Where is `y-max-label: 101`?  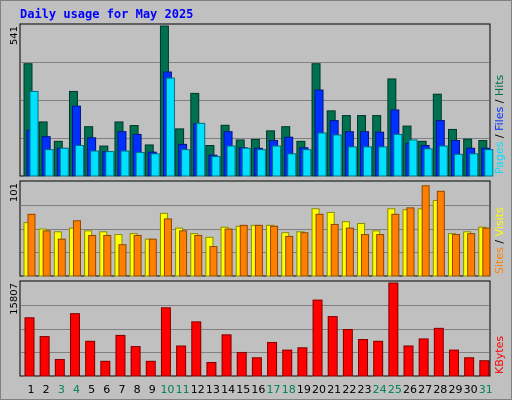 y-max-label: 101 is located at coordinates (14, 192).